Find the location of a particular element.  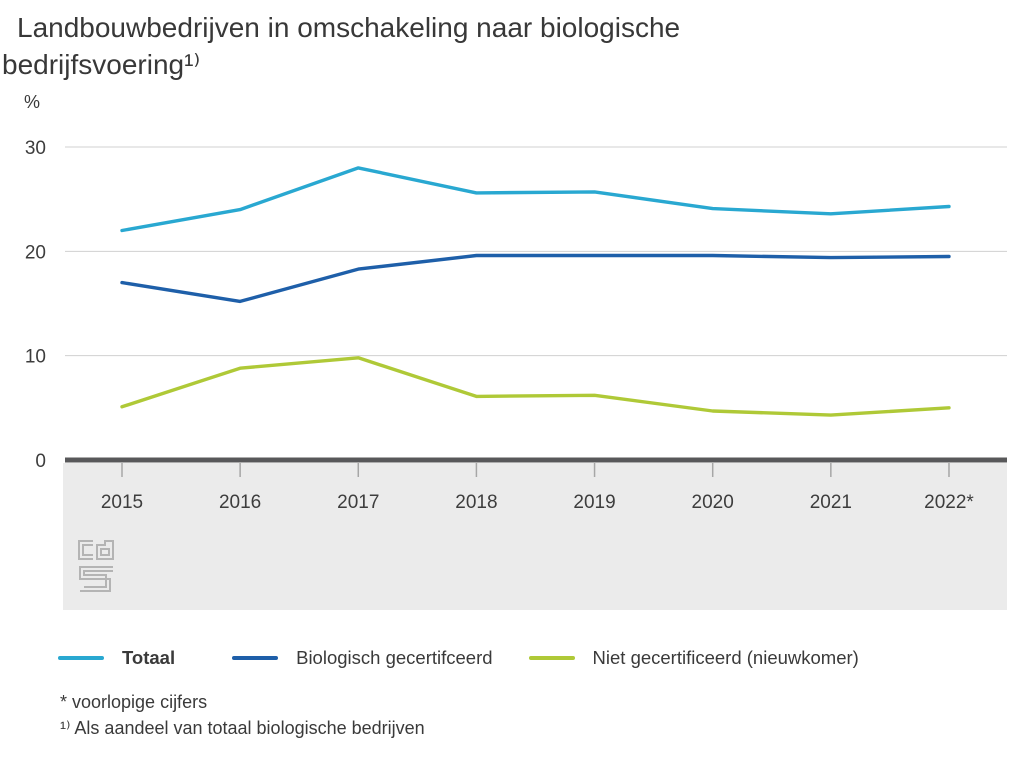

y-tick-label: 20 is located at coordinates (35, 252).